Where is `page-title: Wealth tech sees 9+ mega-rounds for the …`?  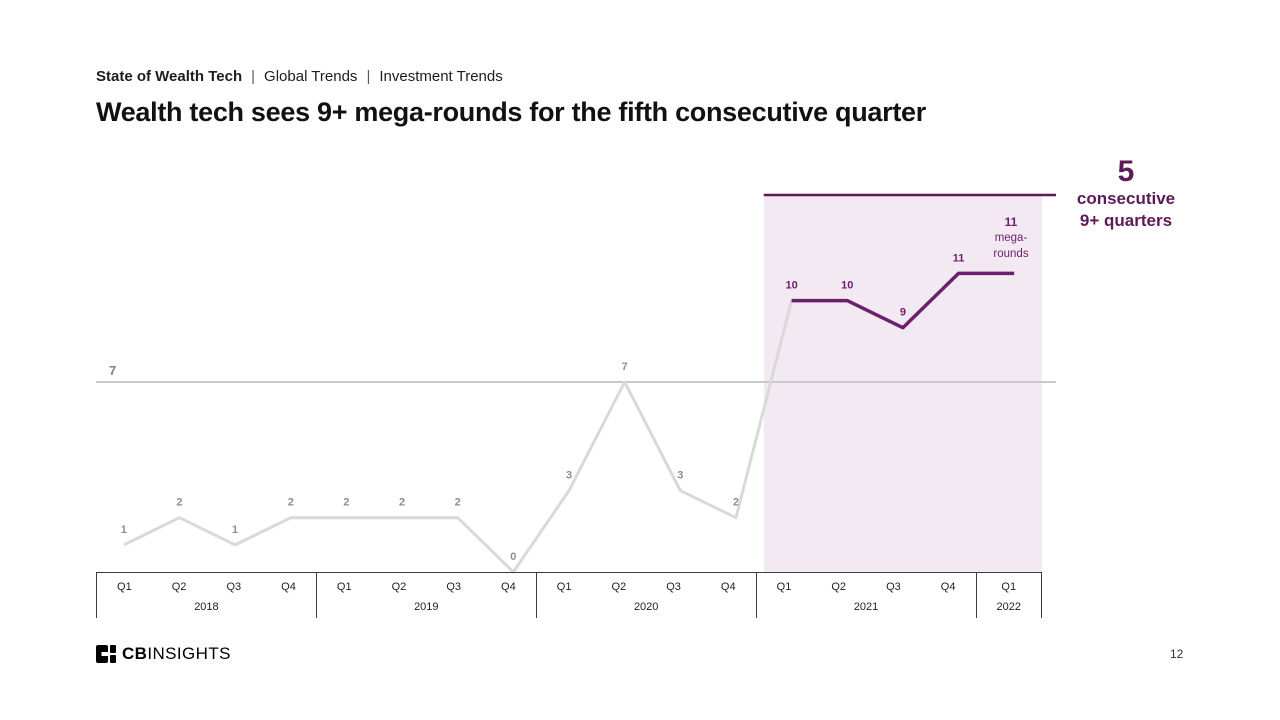 page-title: Wealth tech sees 9+ mega-rounds for the … is located at coordinates (511, 112).